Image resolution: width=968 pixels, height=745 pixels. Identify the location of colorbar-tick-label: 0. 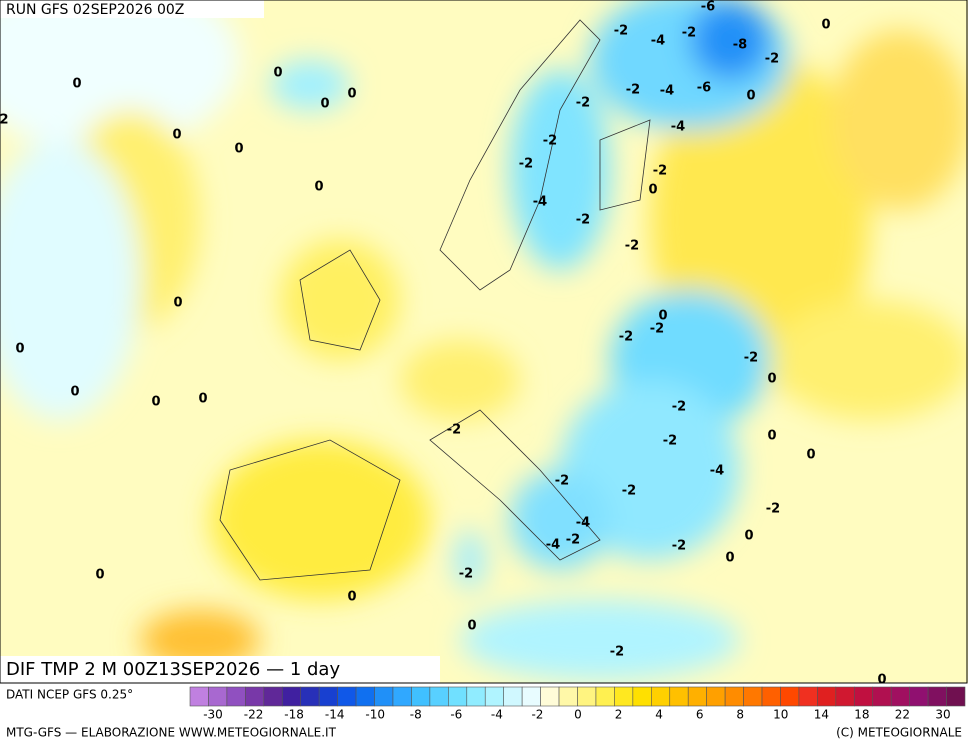
(578, 715).